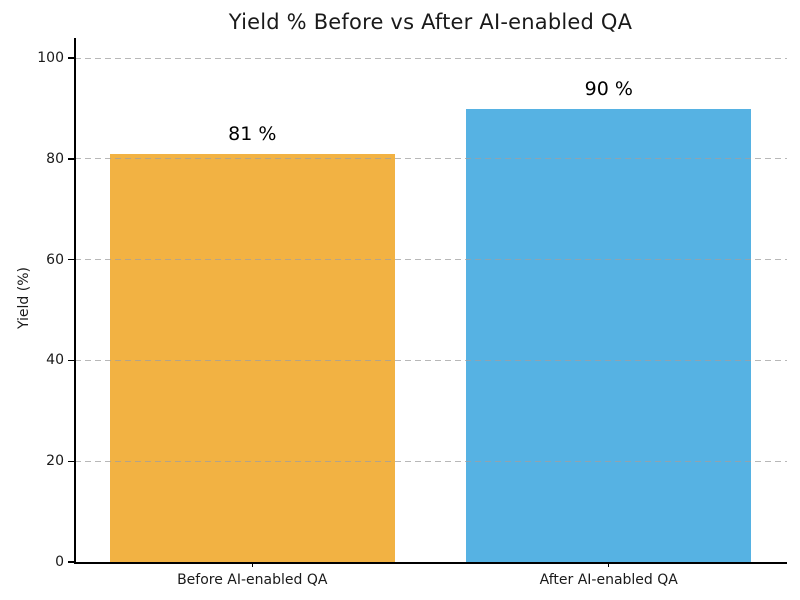 Image resolution: width=800 pixels, height=600 pixels. I want to click on y-tick-label: 80, so click(55, 158).